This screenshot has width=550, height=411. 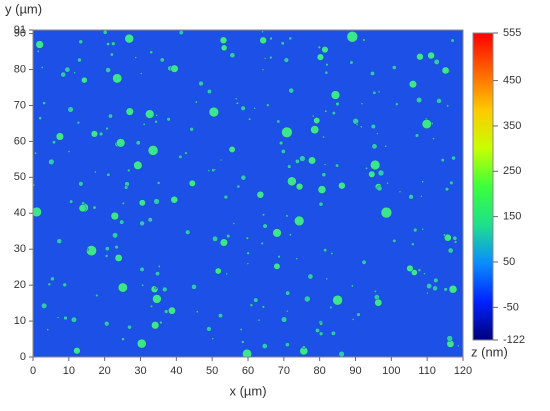 I want to click on x-tick-label: 70, so click(x=284, y=371).